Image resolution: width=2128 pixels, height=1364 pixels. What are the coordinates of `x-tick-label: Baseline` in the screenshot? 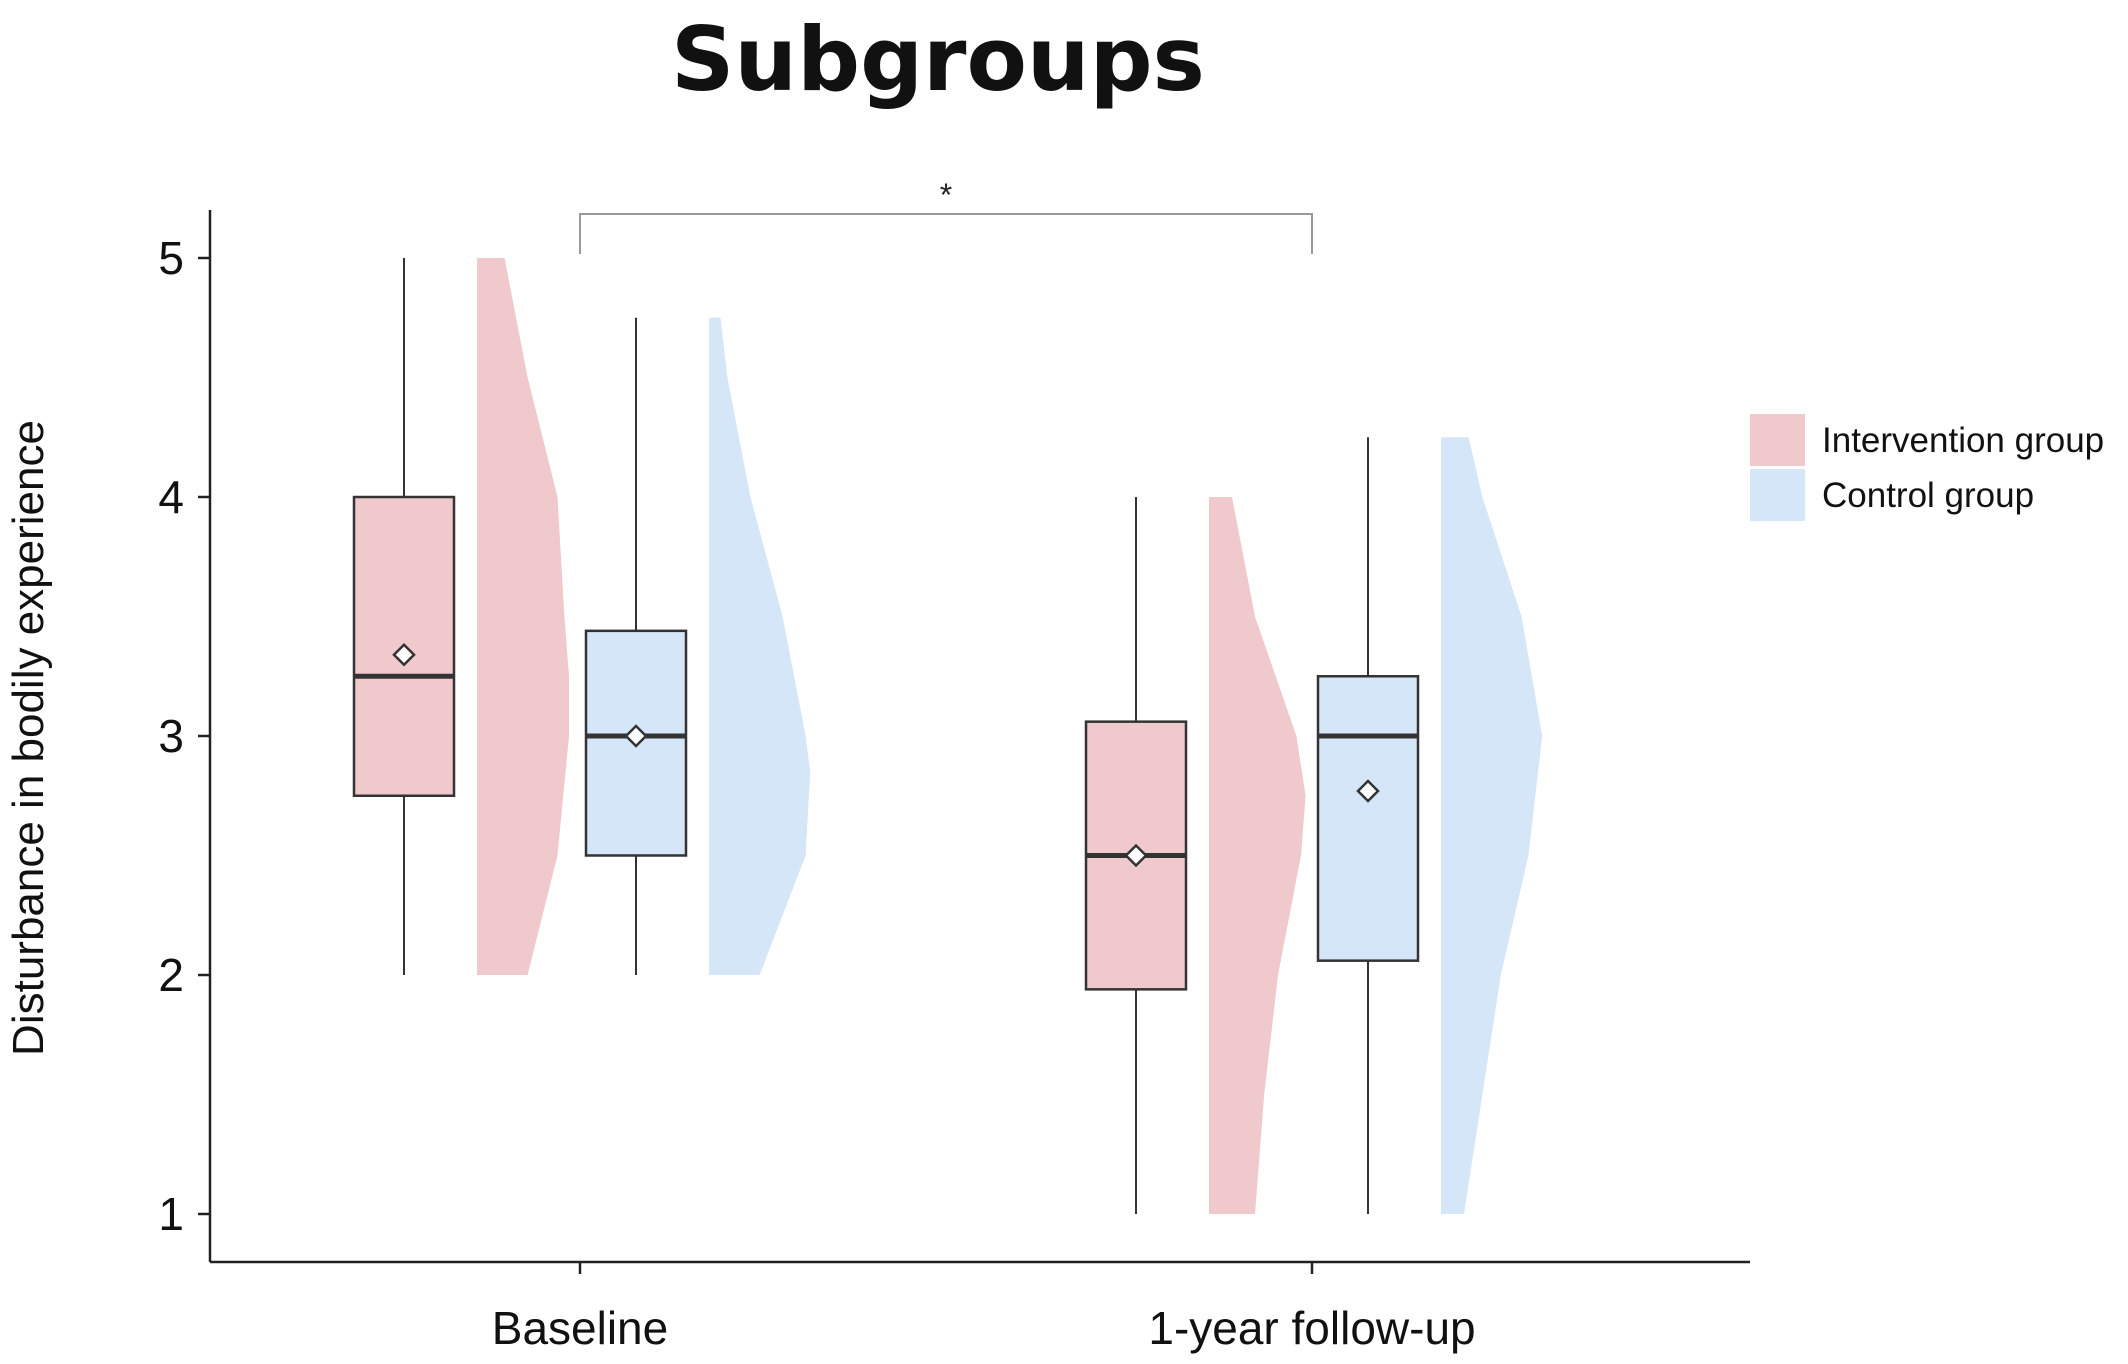 It's located at (580, 1328).